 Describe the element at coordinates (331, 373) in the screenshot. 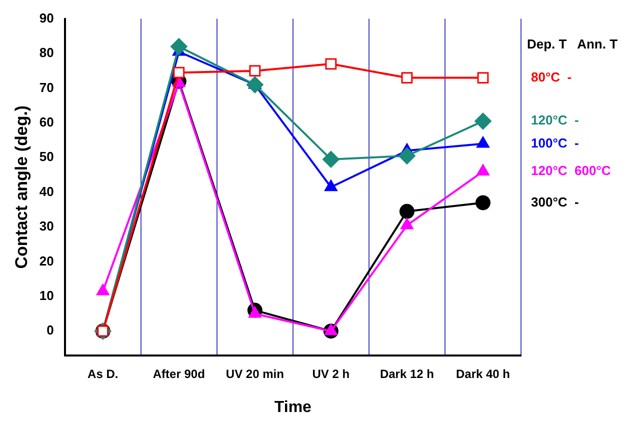

I see `x-tick-label: UV 2 h` at that location.